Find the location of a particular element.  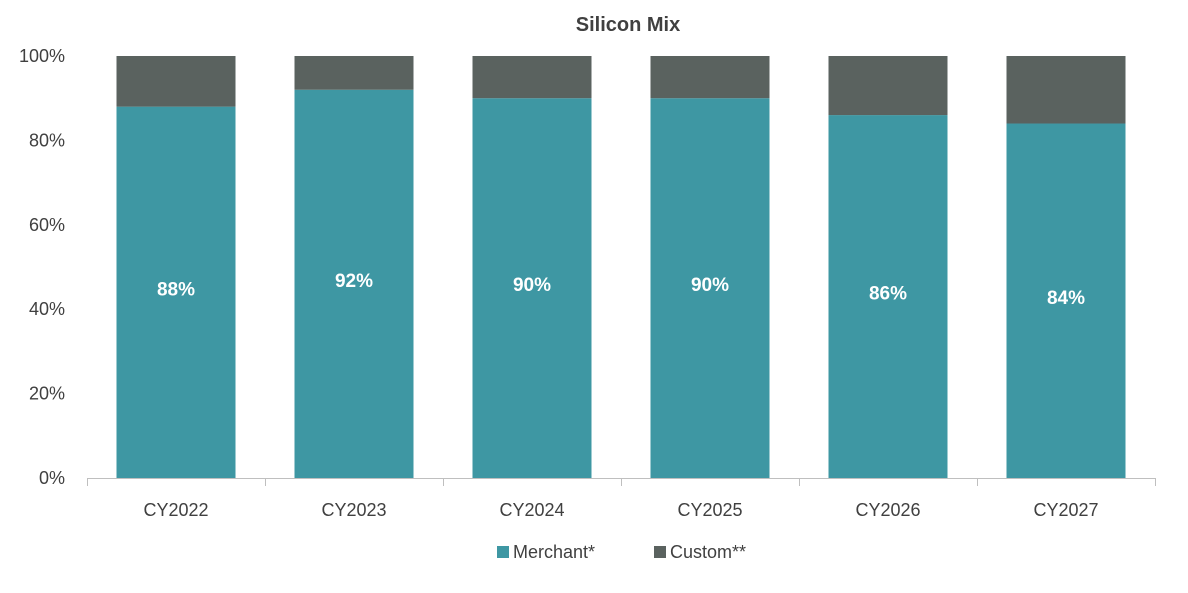

y-tick-label: 20% is located at coordinates (47, 394).